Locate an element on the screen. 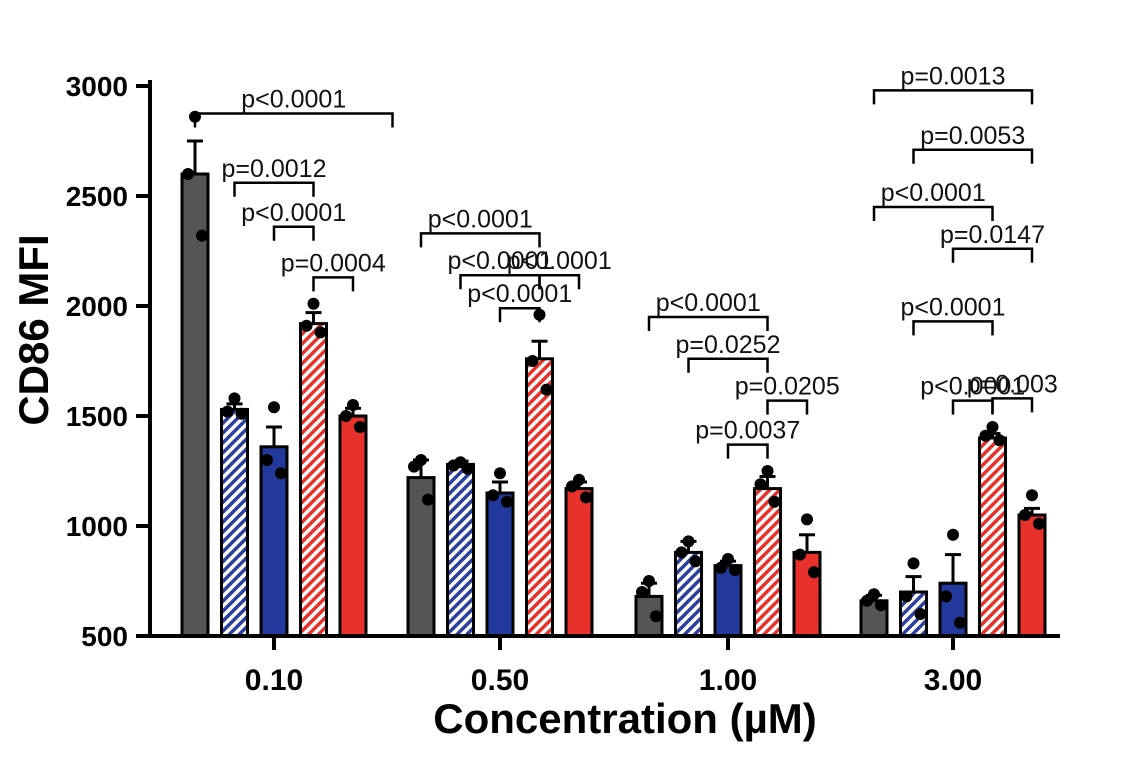 This screenshot has width=1132, height=766. p-value-label: p=0.0012 is located at coordinates (274, 169).